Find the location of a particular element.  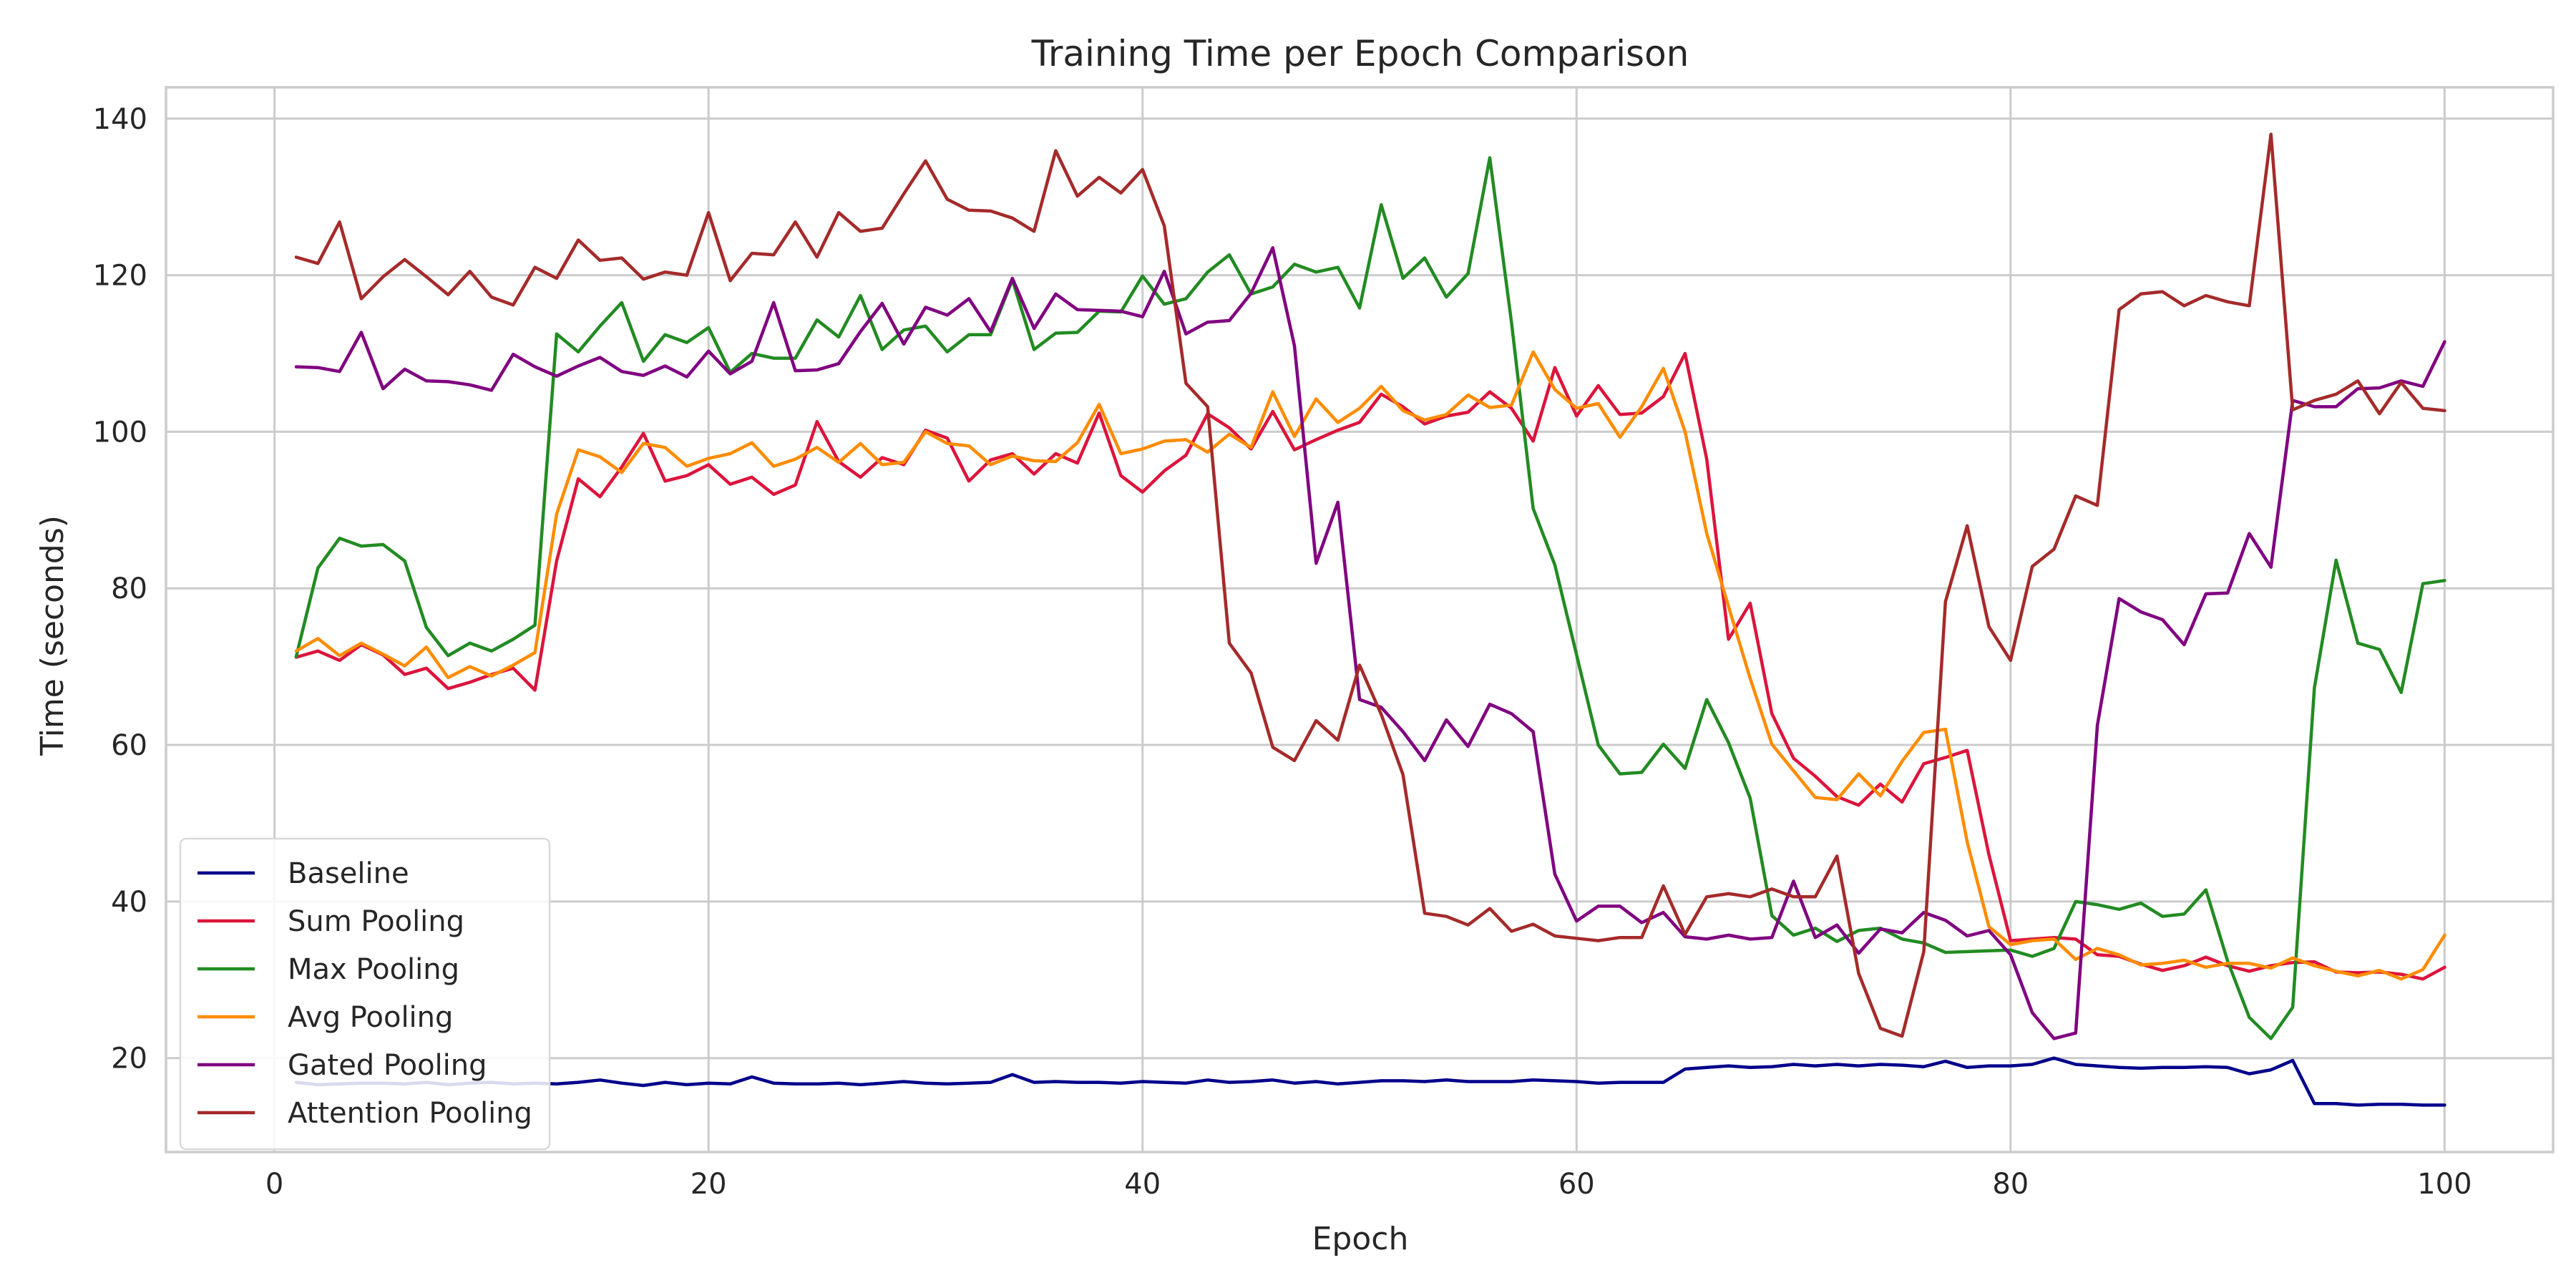

x-tick-label: 0 is located at coordinates (274, 1184).